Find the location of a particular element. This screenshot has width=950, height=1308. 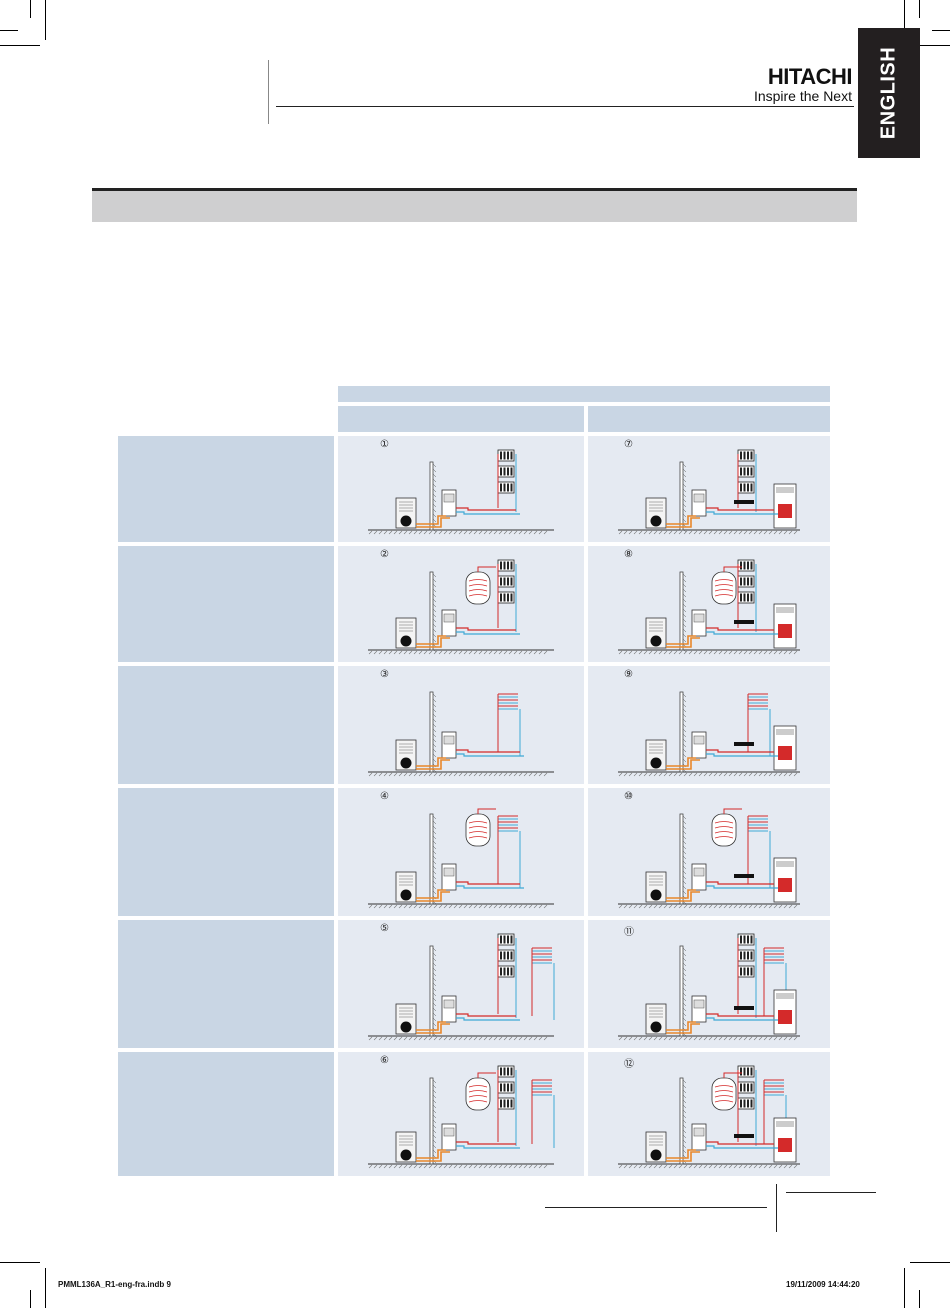

diagram-cell-left: ⑤ is located at coordinates (461, 984).